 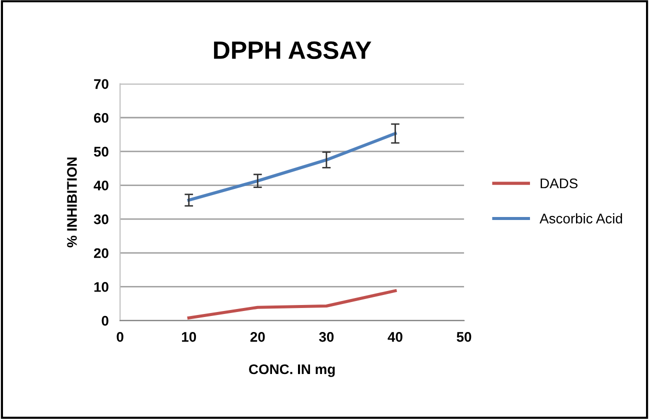 What do you see at coordinates (257, 337) in the screenshot?
I see `x-tick-label: 20` at bounding box center [257, 337].